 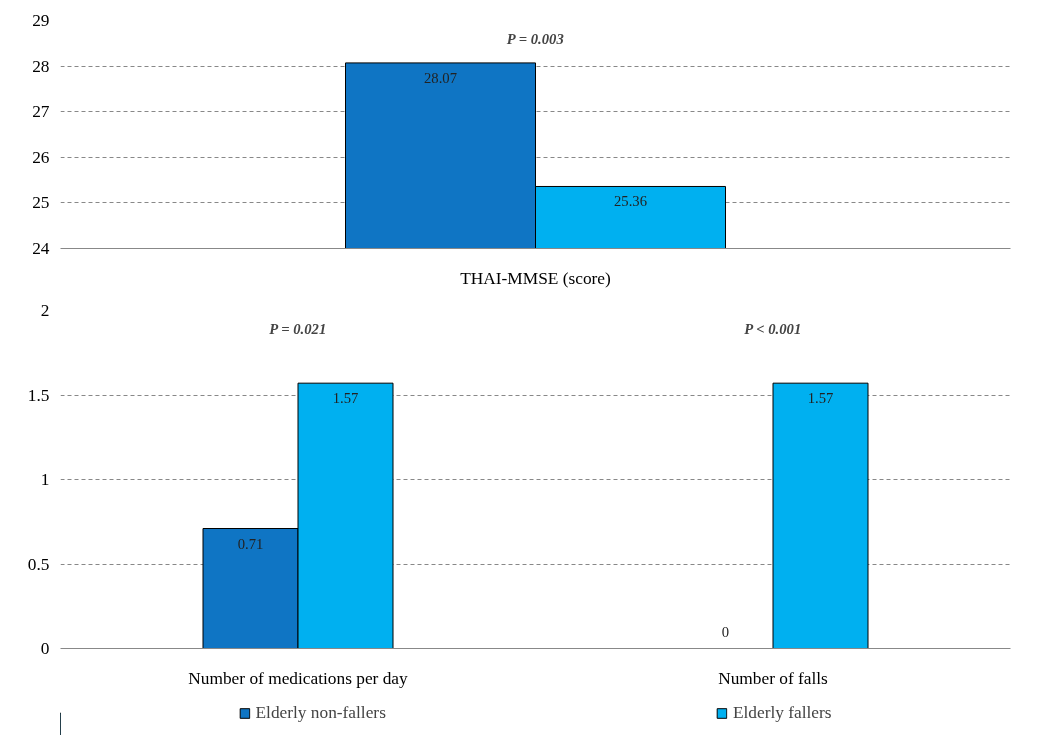 I want to click on data-label: 0.71, so click(x=250, y=543).